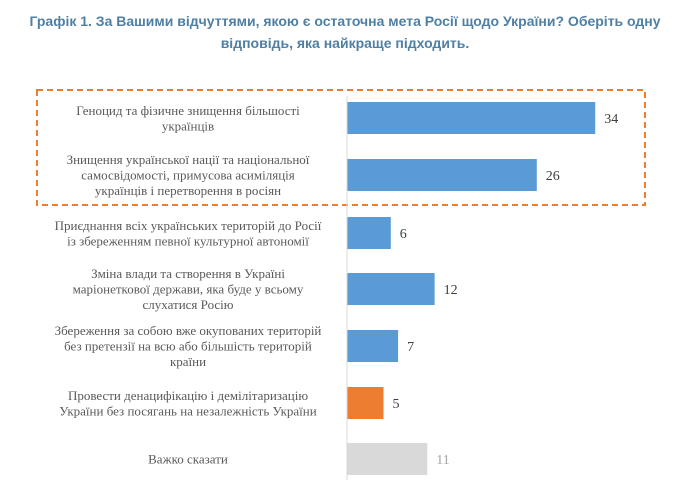 The width and height of the screenshot is (690, 494). Describe the element at coordinates (611, 119) in the screenshot. I see `value-label: 34` at that location.